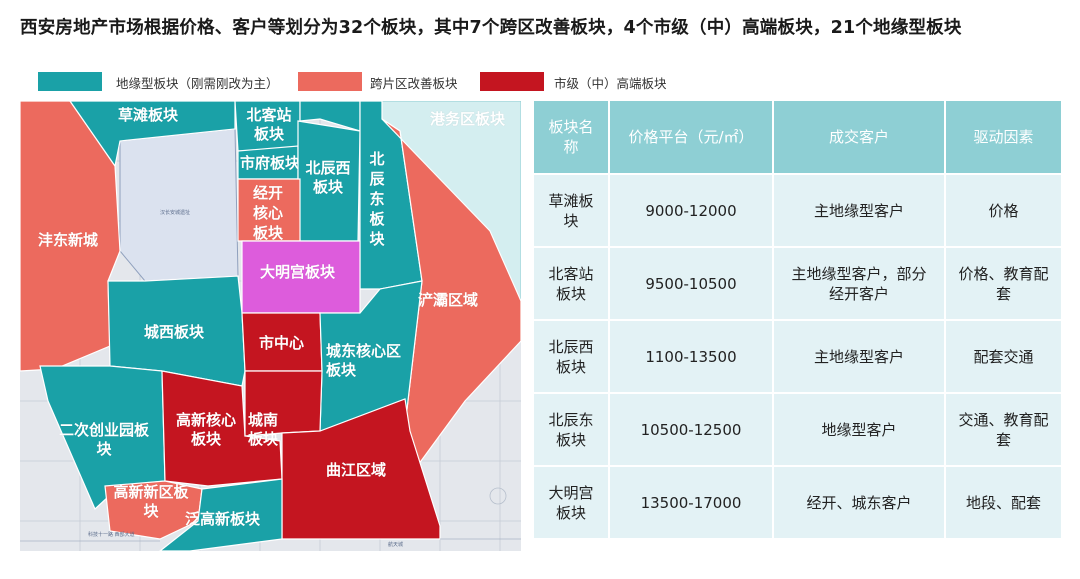 The image size is (1080, 579). What do you see at coordinates (572, 211) in the screenshot?
I see `cell-name: 草滩板块` at bounding box center [572, 211].